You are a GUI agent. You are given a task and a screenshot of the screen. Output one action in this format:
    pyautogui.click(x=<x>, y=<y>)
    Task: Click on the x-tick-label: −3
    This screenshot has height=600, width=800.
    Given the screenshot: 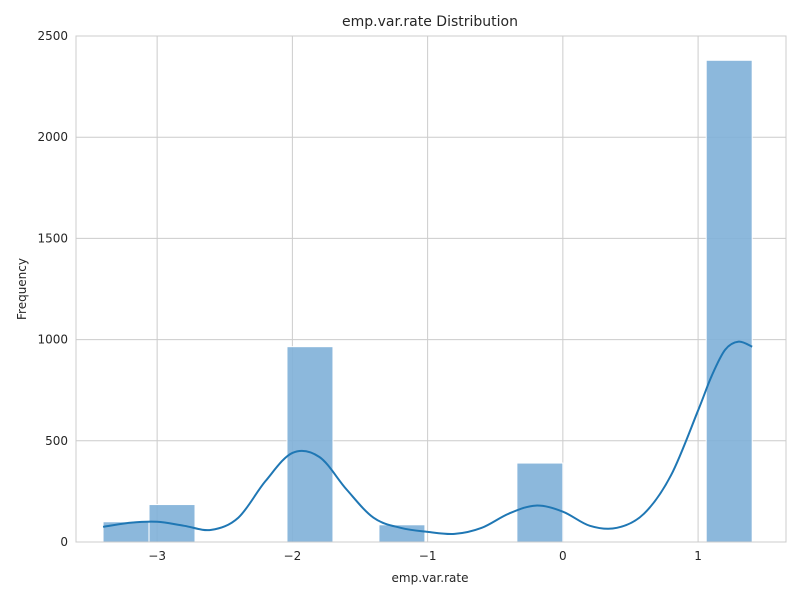 What is the action you would take?
    pyautogui.click(x=157, y=556)
    